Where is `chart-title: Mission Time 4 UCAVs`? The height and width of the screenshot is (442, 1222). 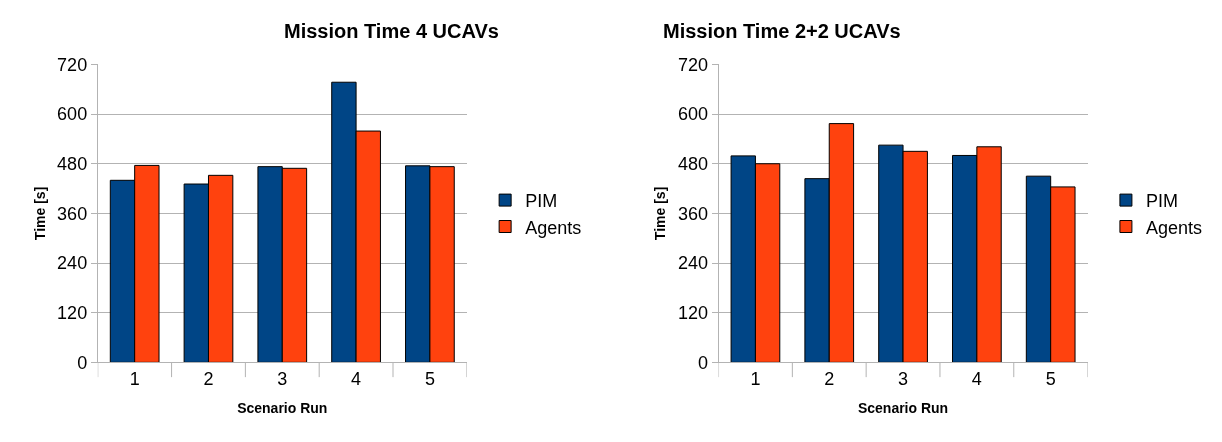 chart-title: Mission Time 4 UCAVs is located at coordinates (391, 31).